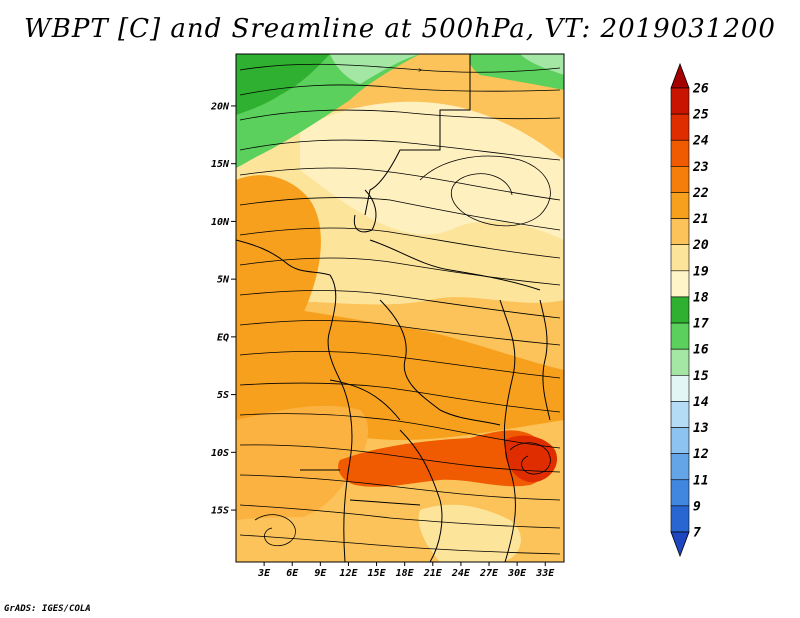 This screenshot has width=800, height=618. I want to click on colorbar-label: 9, so click(697, 506).